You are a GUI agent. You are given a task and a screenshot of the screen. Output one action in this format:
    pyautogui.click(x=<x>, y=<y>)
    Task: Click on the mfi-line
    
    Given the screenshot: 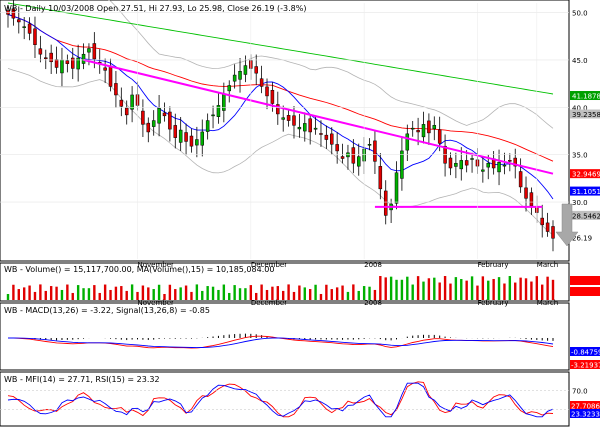 What is the action you would take?
    pyautogui.click(x=280, y=399)
    